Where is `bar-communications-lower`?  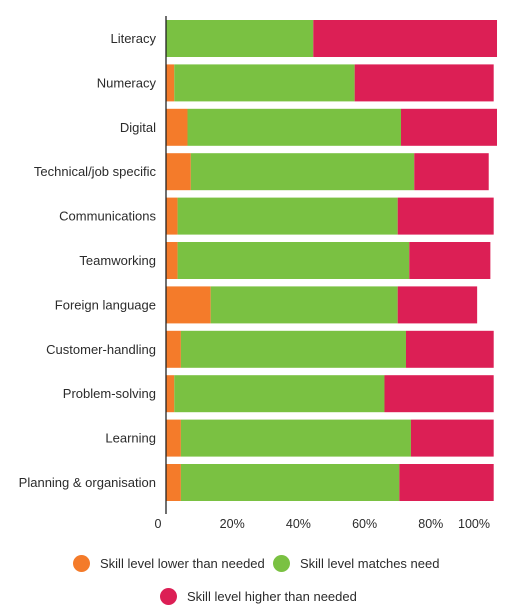
bar-communications-lower is located at coordinates (172, 216).